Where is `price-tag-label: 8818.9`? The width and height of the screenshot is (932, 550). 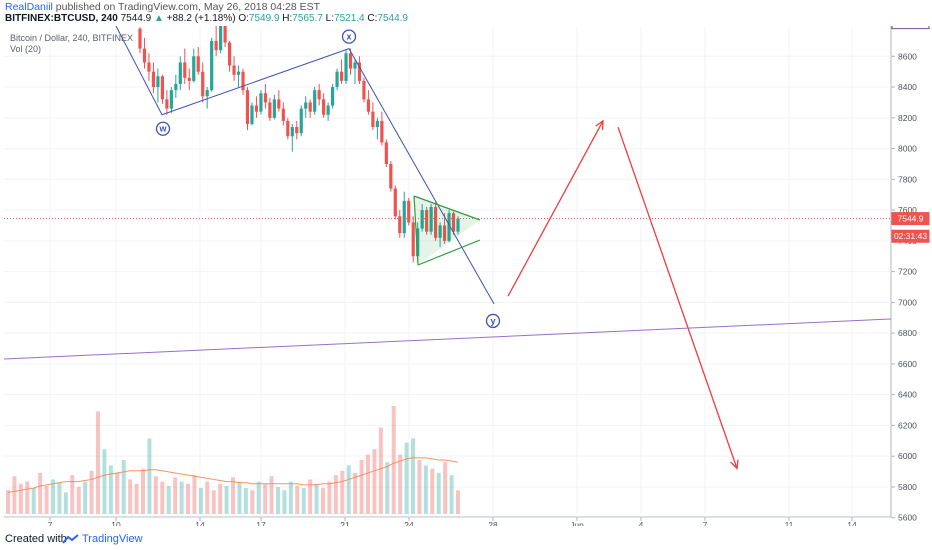
price-tag-label: 8818.9 is located at coordinates (911, 27).